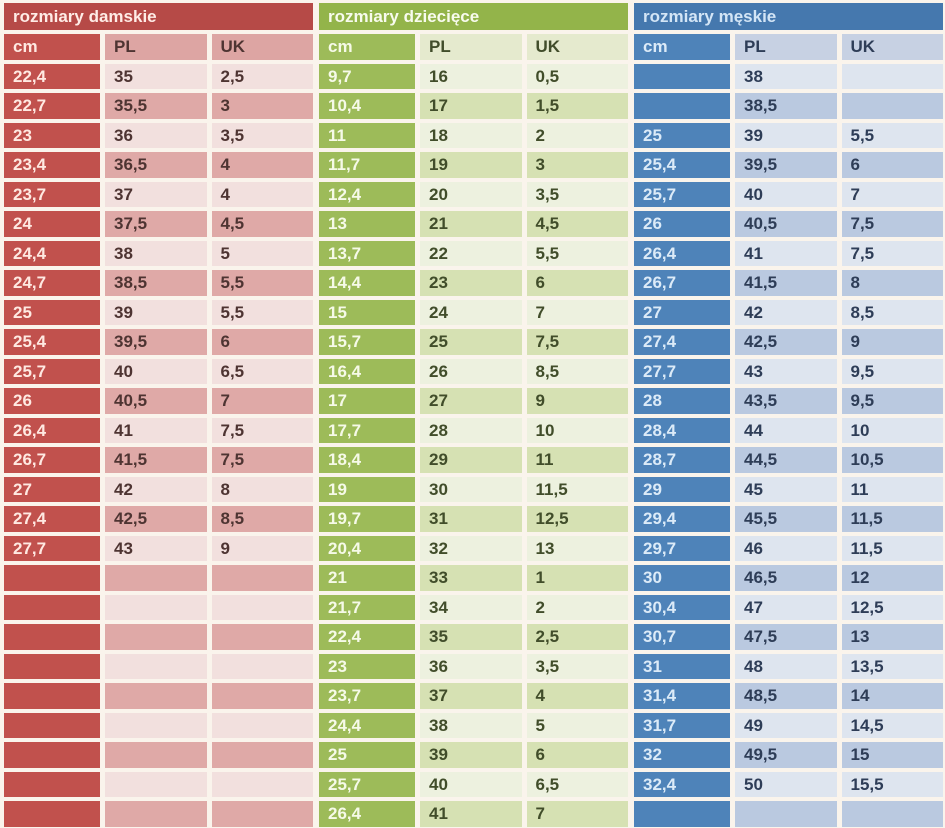 This screenshot has height=828, width=945. Describe the element at coordinates (577, 578) in the screenshot. I see `uk-cell: 1` at that location.